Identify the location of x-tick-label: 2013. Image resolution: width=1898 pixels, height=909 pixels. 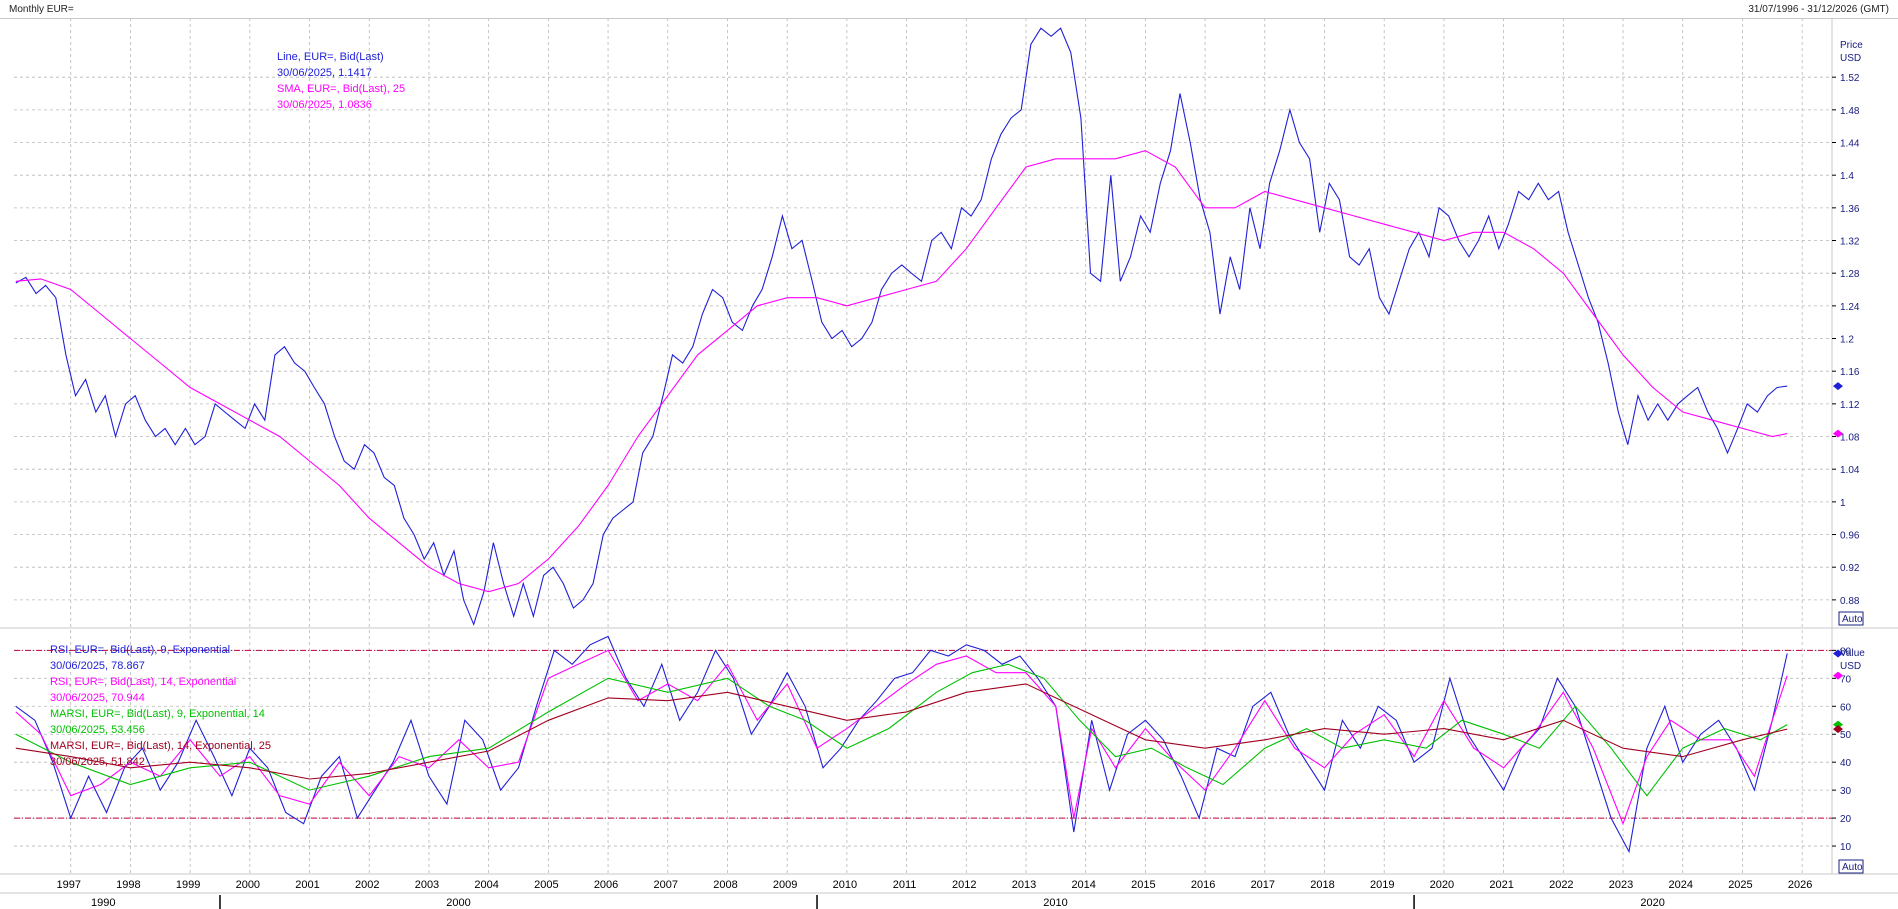
(1024, 885).